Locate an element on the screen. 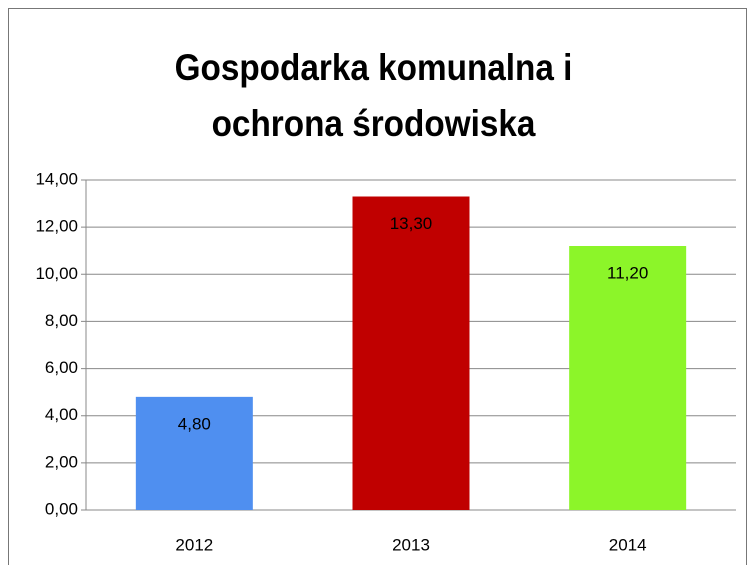  data-label: 11,20 is located at coordinates (627, 272).